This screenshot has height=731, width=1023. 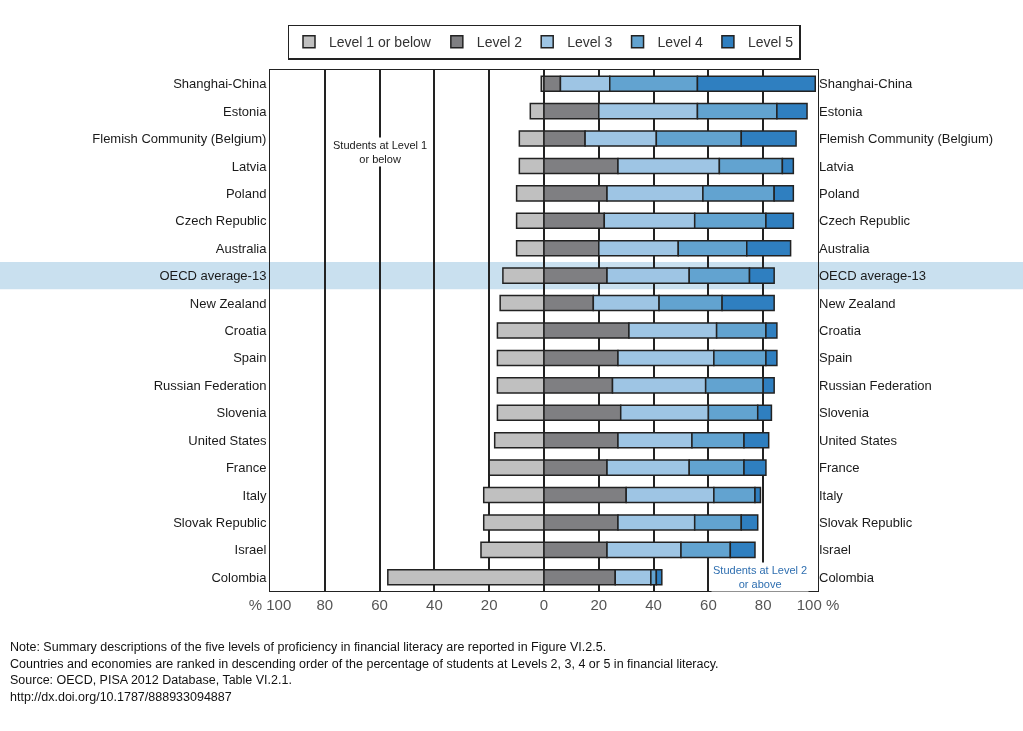 I want to click on text: http://dx.doi.org/10.1787/888933094887, so click(x=121, y=697).